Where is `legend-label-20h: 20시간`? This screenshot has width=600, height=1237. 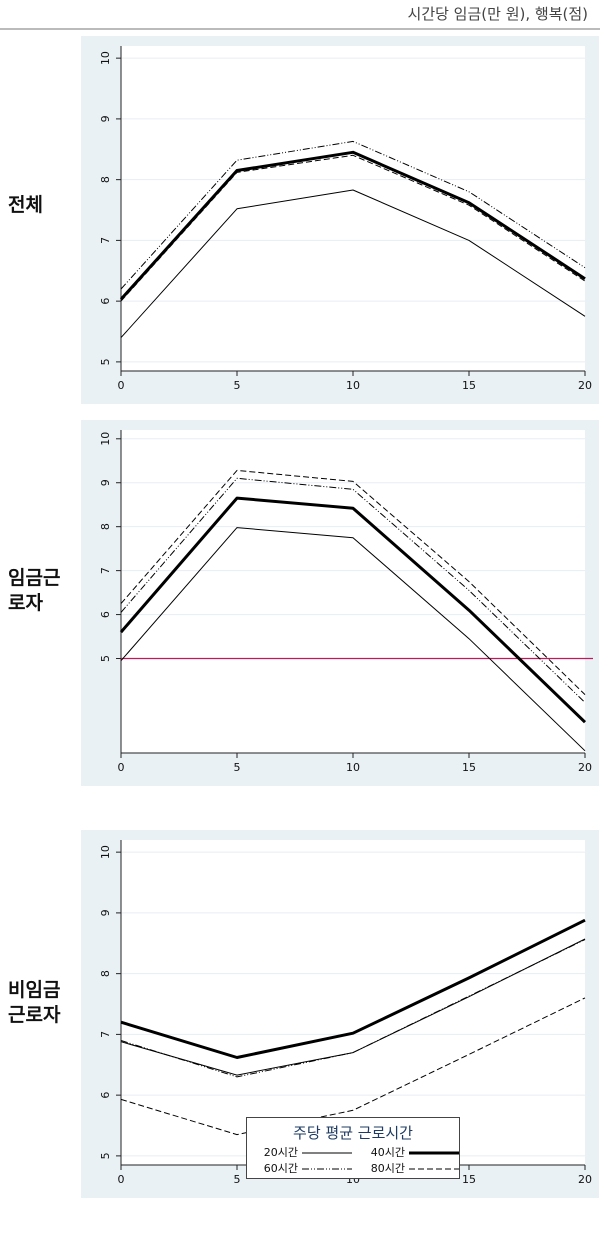 legend-label-20h: 20시간 is located at coordinates (280, 1152).